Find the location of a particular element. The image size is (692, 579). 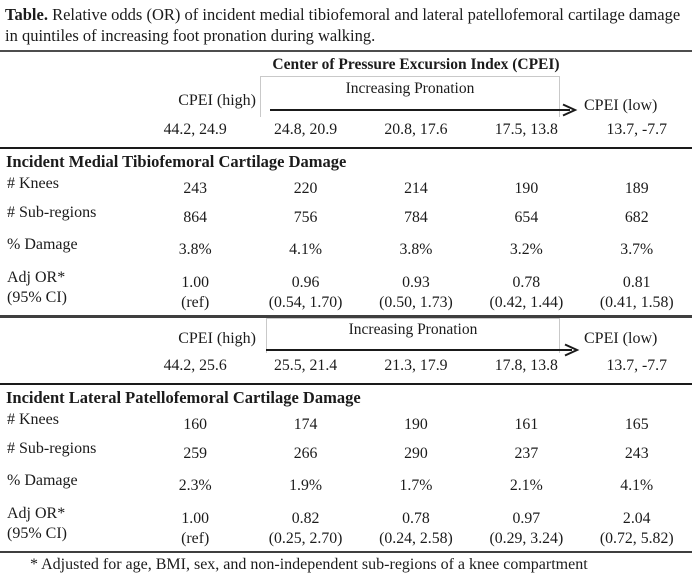

cell: 174 is located at coordinates (305, 424).